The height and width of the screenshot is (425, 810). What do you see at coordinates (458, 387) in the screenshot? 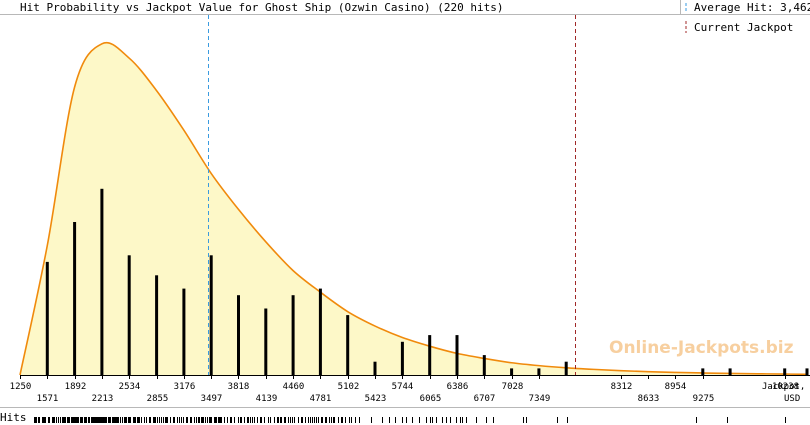
I see `x-tick-label: 6386` at bounding box center [458, 387].